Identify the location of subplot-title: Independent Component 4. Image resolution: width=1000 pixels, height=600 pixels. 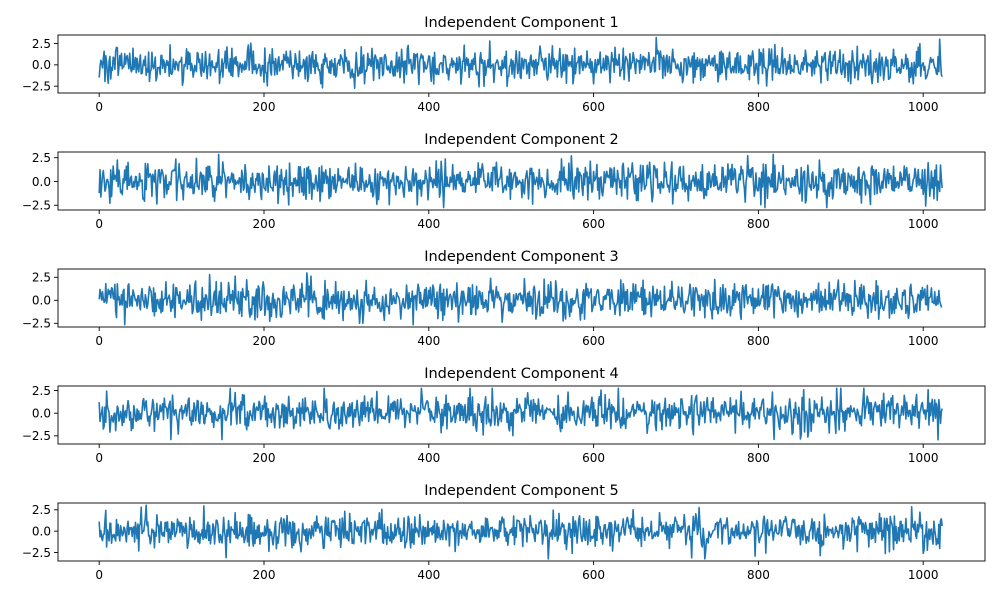
(521, 374).